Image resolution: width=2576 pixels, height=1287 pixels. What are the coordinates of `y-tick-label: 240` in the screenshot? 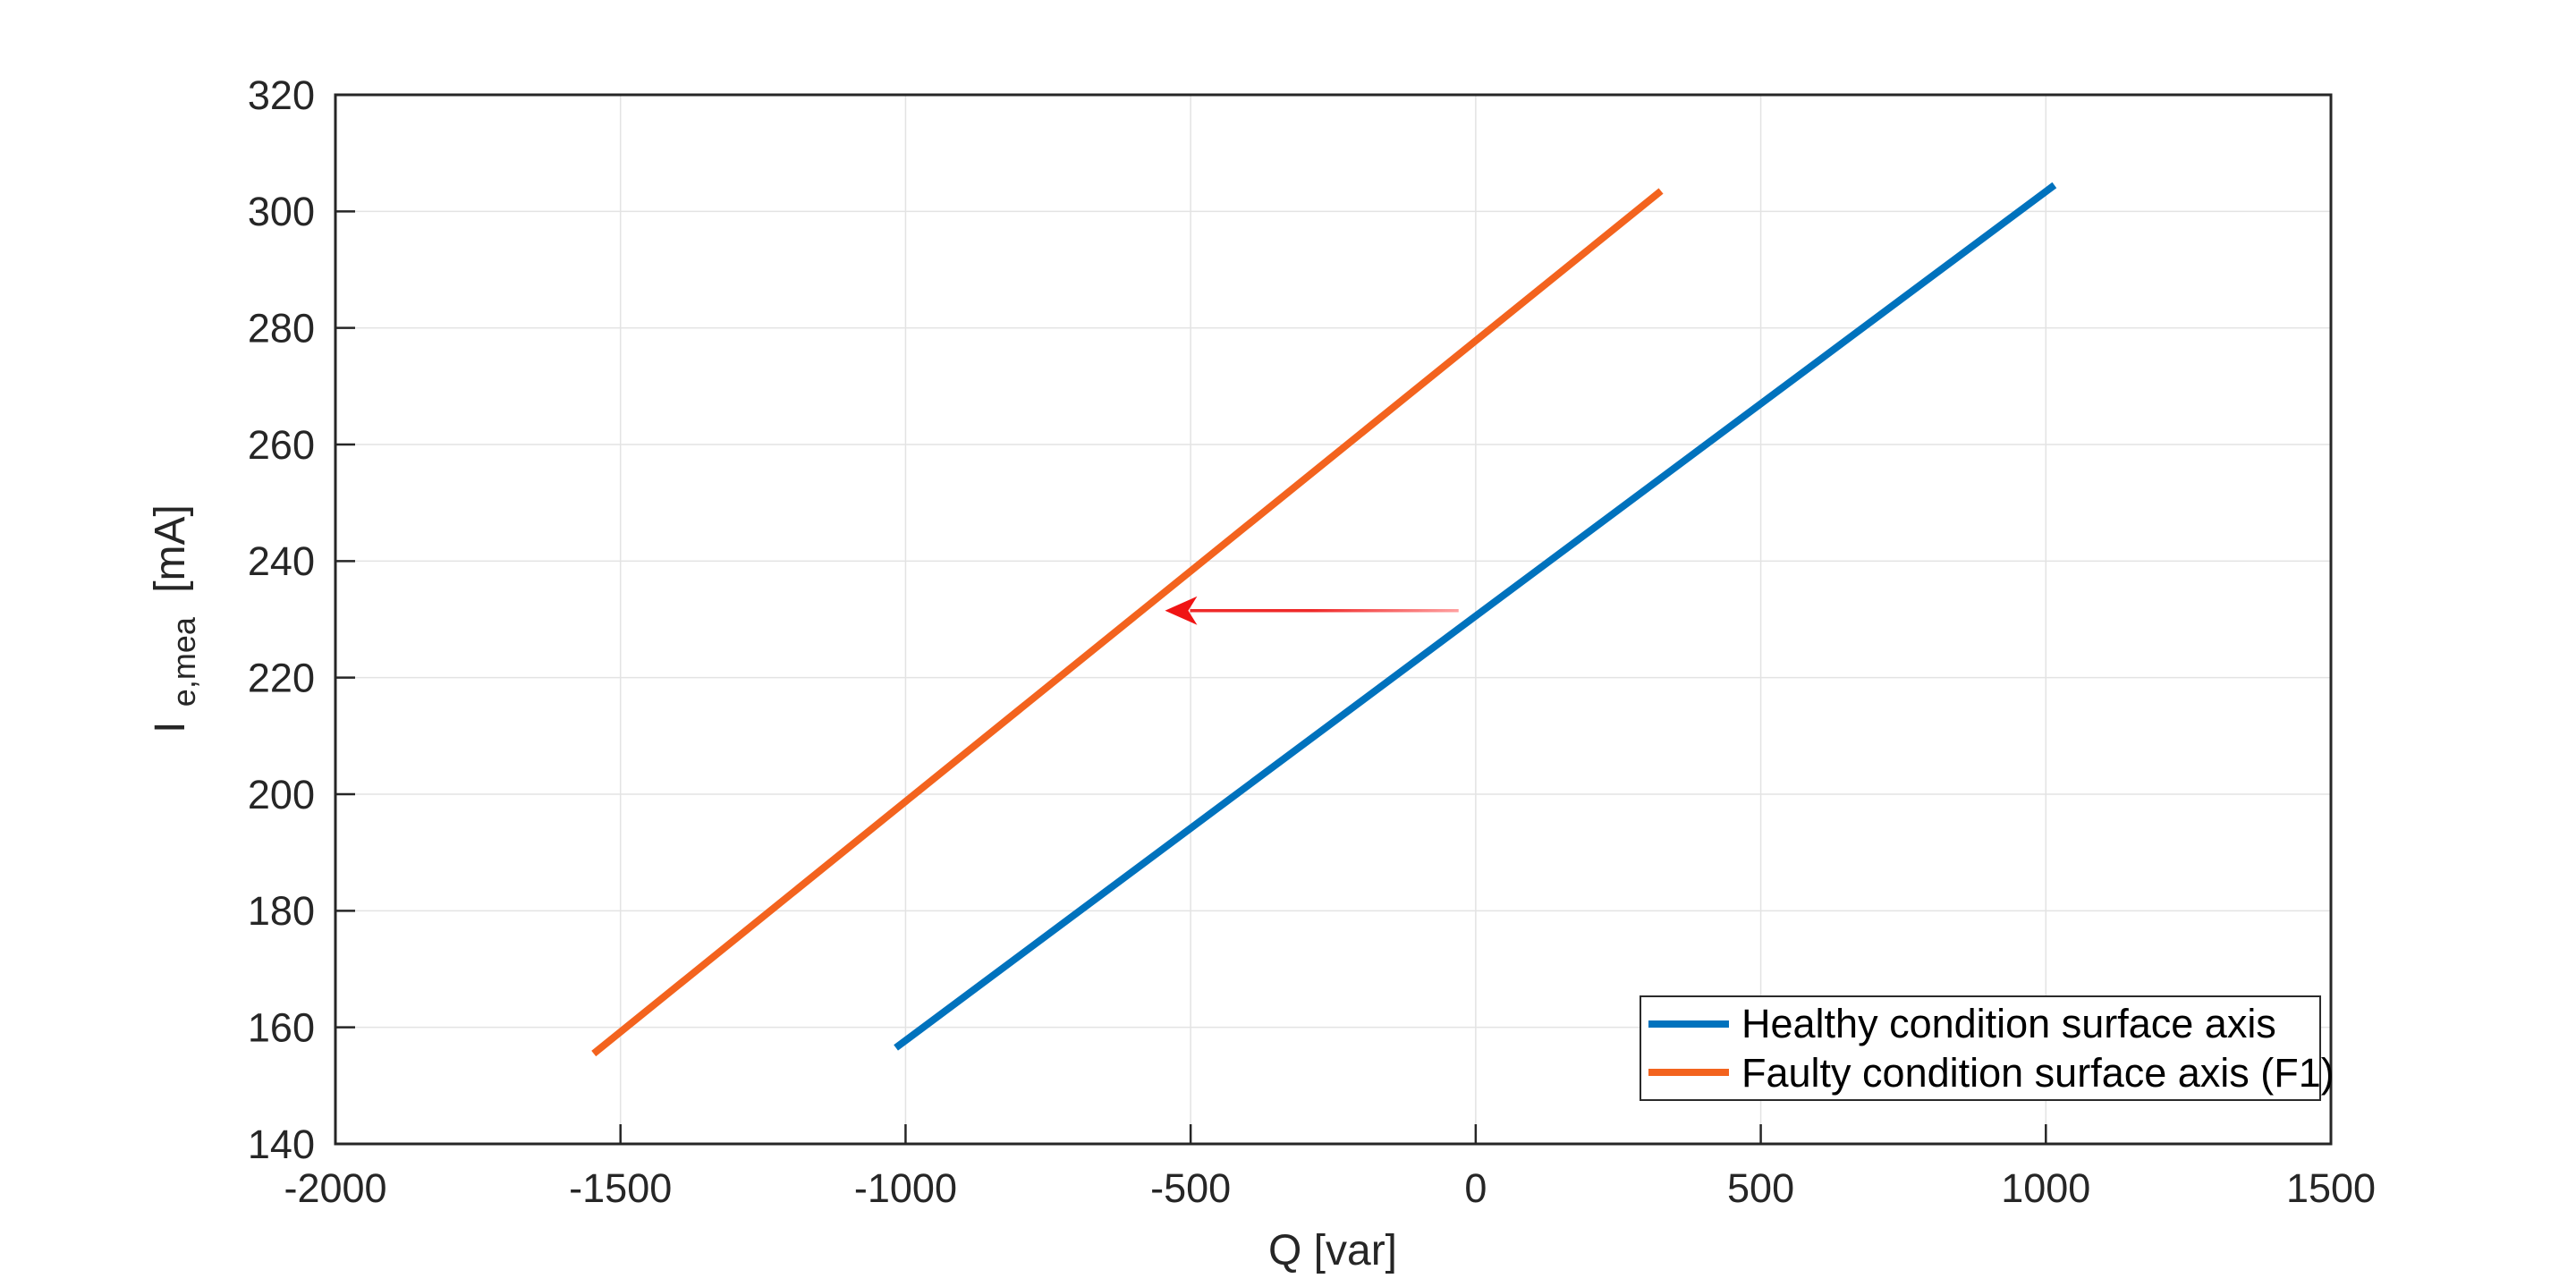 It's located at (281, 561).